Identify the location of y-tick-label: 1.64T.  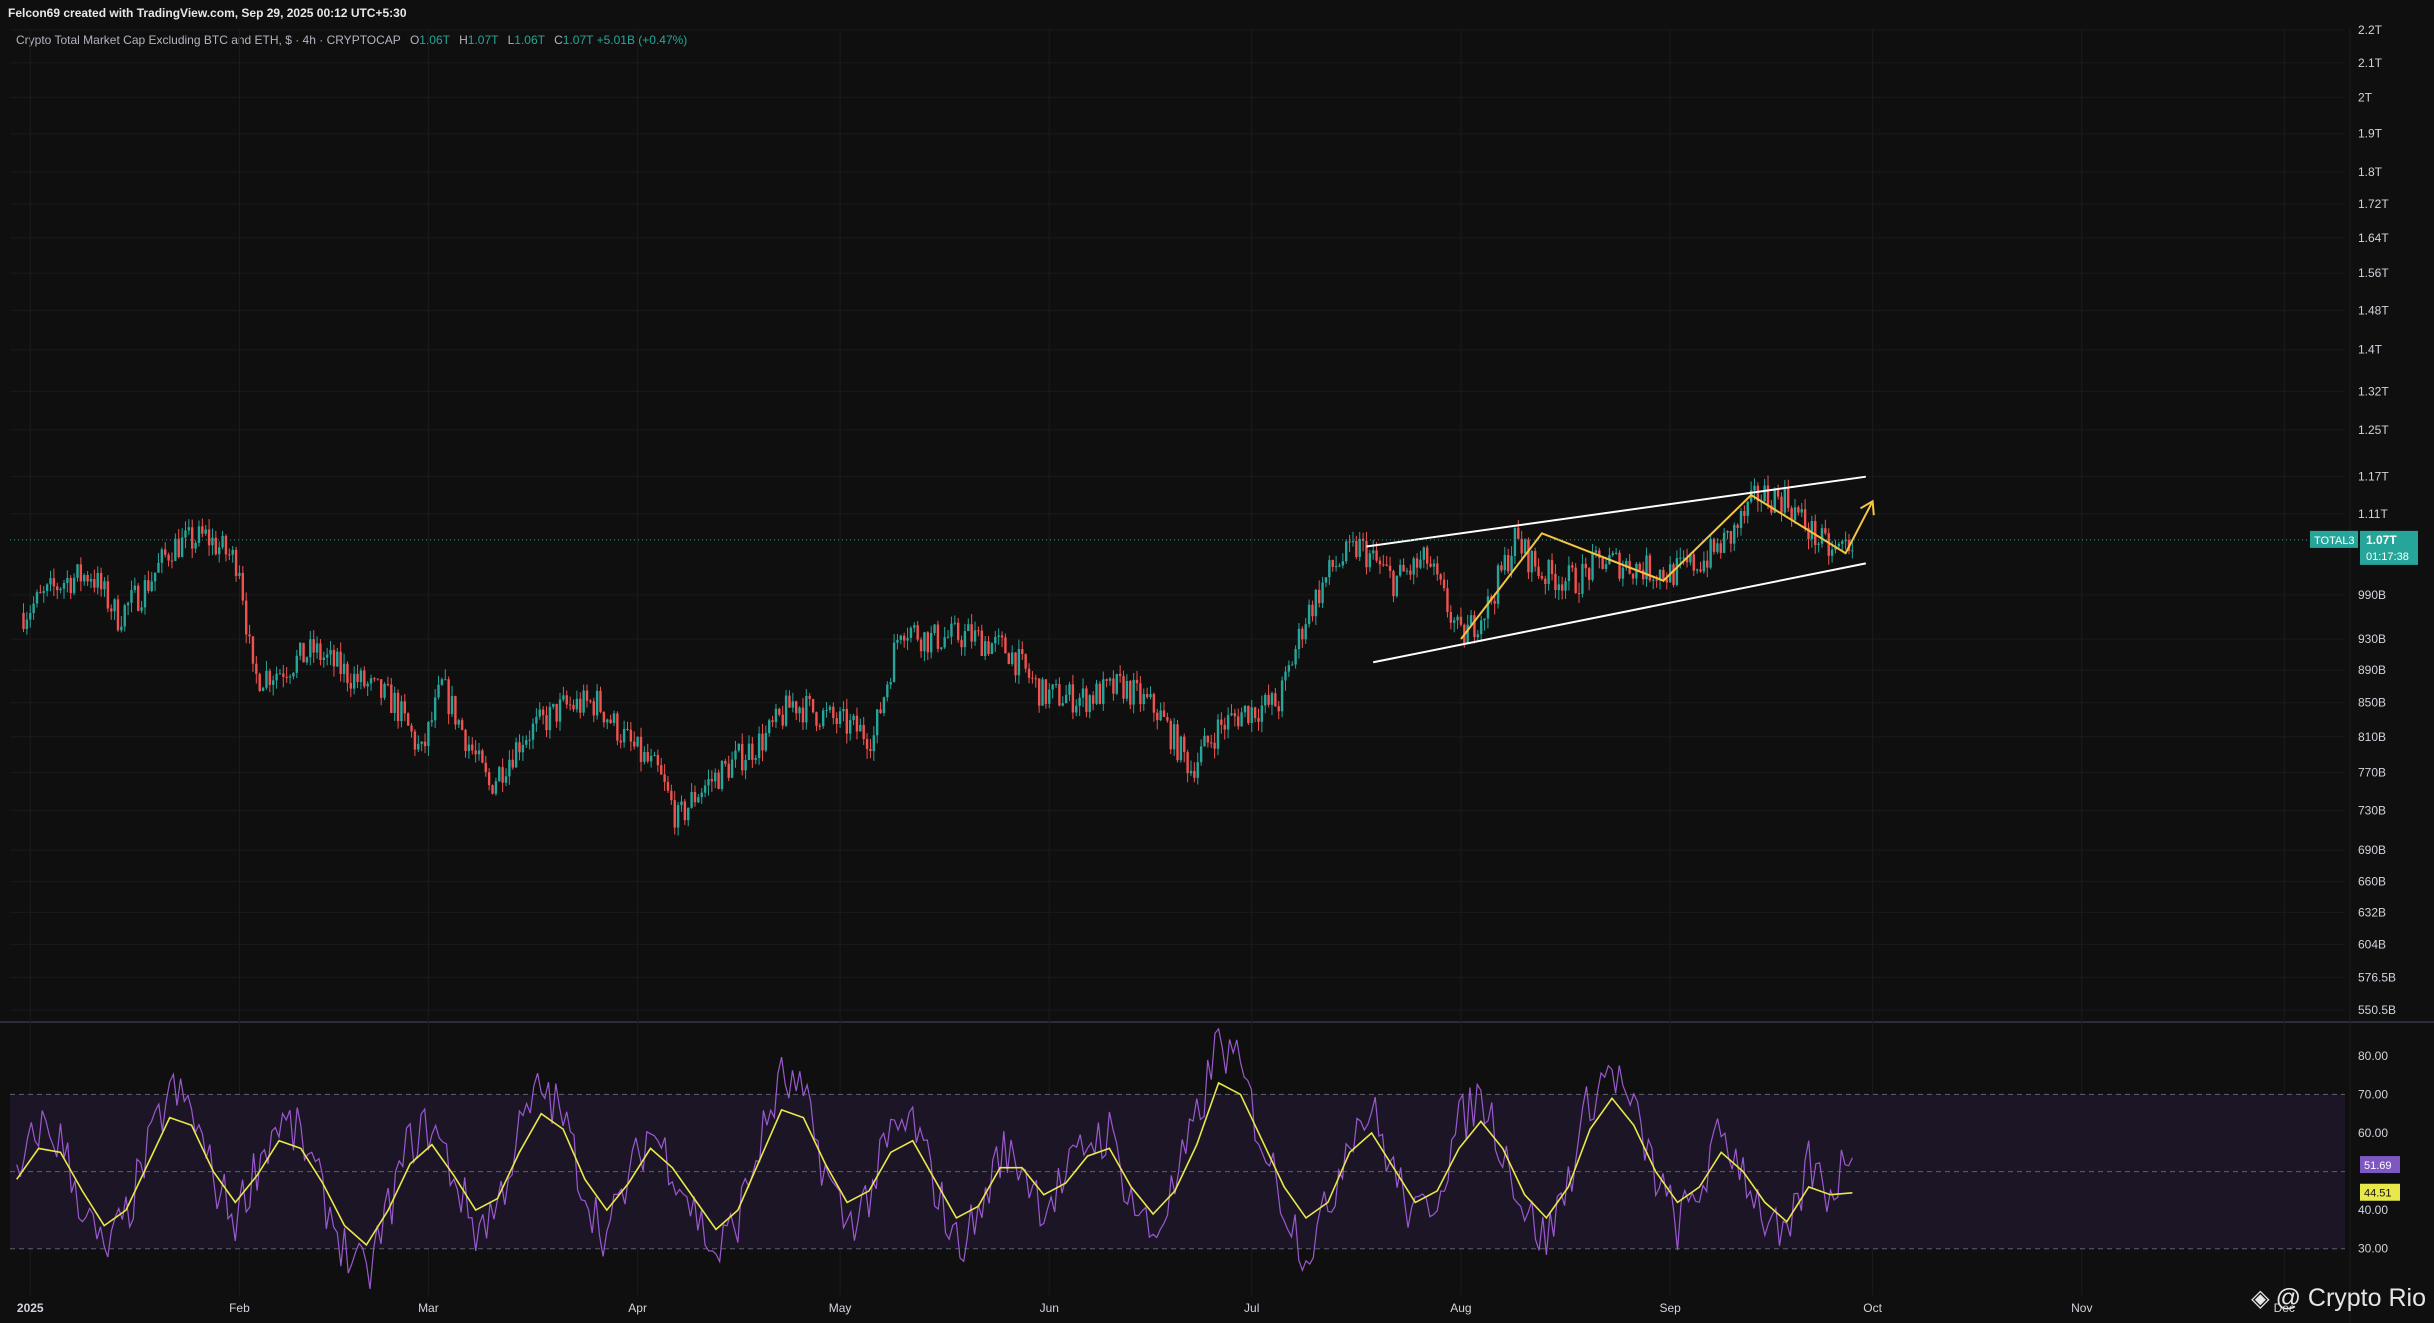
(2373, 238).